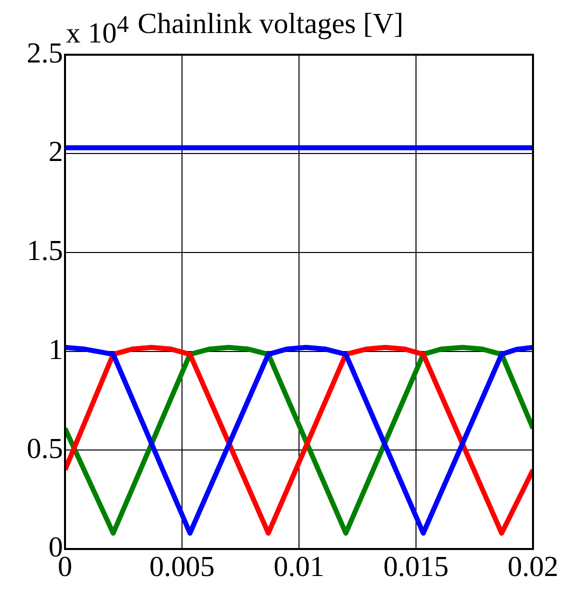  I want to click on x-tick-label: 0.02, so click(533, 567).